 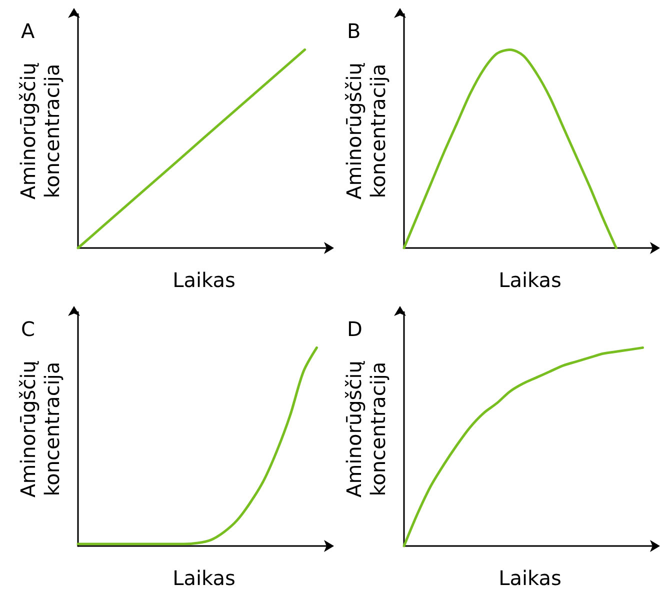 I want to click on chart-title: D, so click(x=354, y=329).